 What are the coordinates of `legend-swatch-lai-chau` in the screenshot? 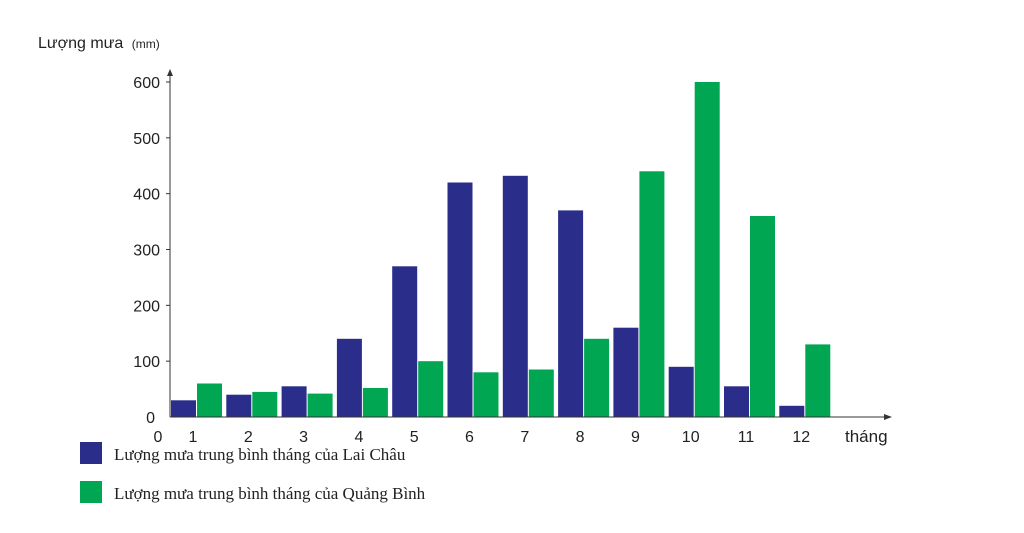 It's located at (91, 453).